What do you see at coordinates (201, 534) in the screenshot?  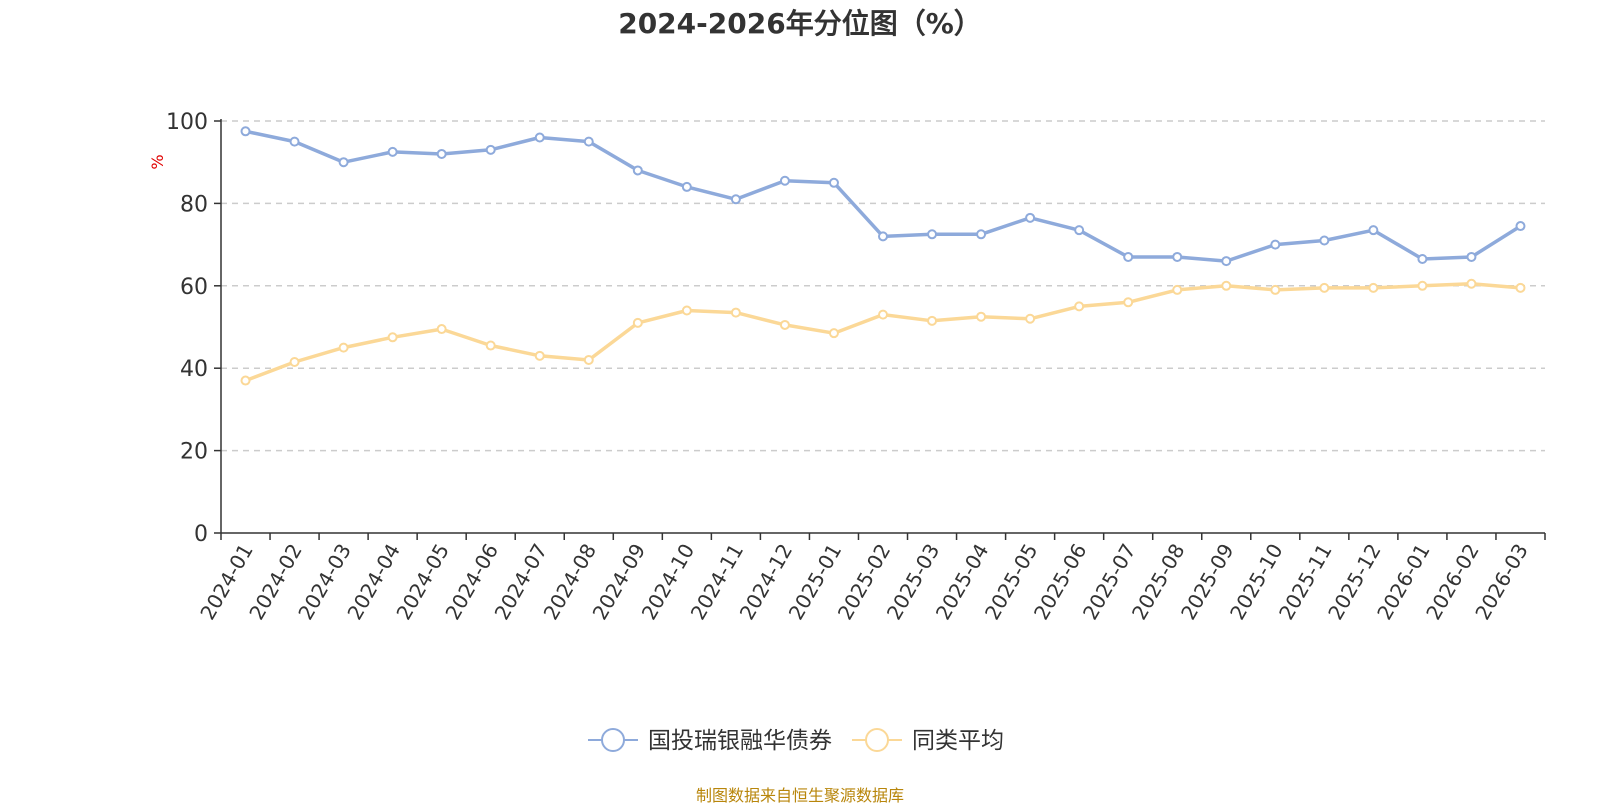 I see `y-tick-label: 0` at bounding box center [201, 534].